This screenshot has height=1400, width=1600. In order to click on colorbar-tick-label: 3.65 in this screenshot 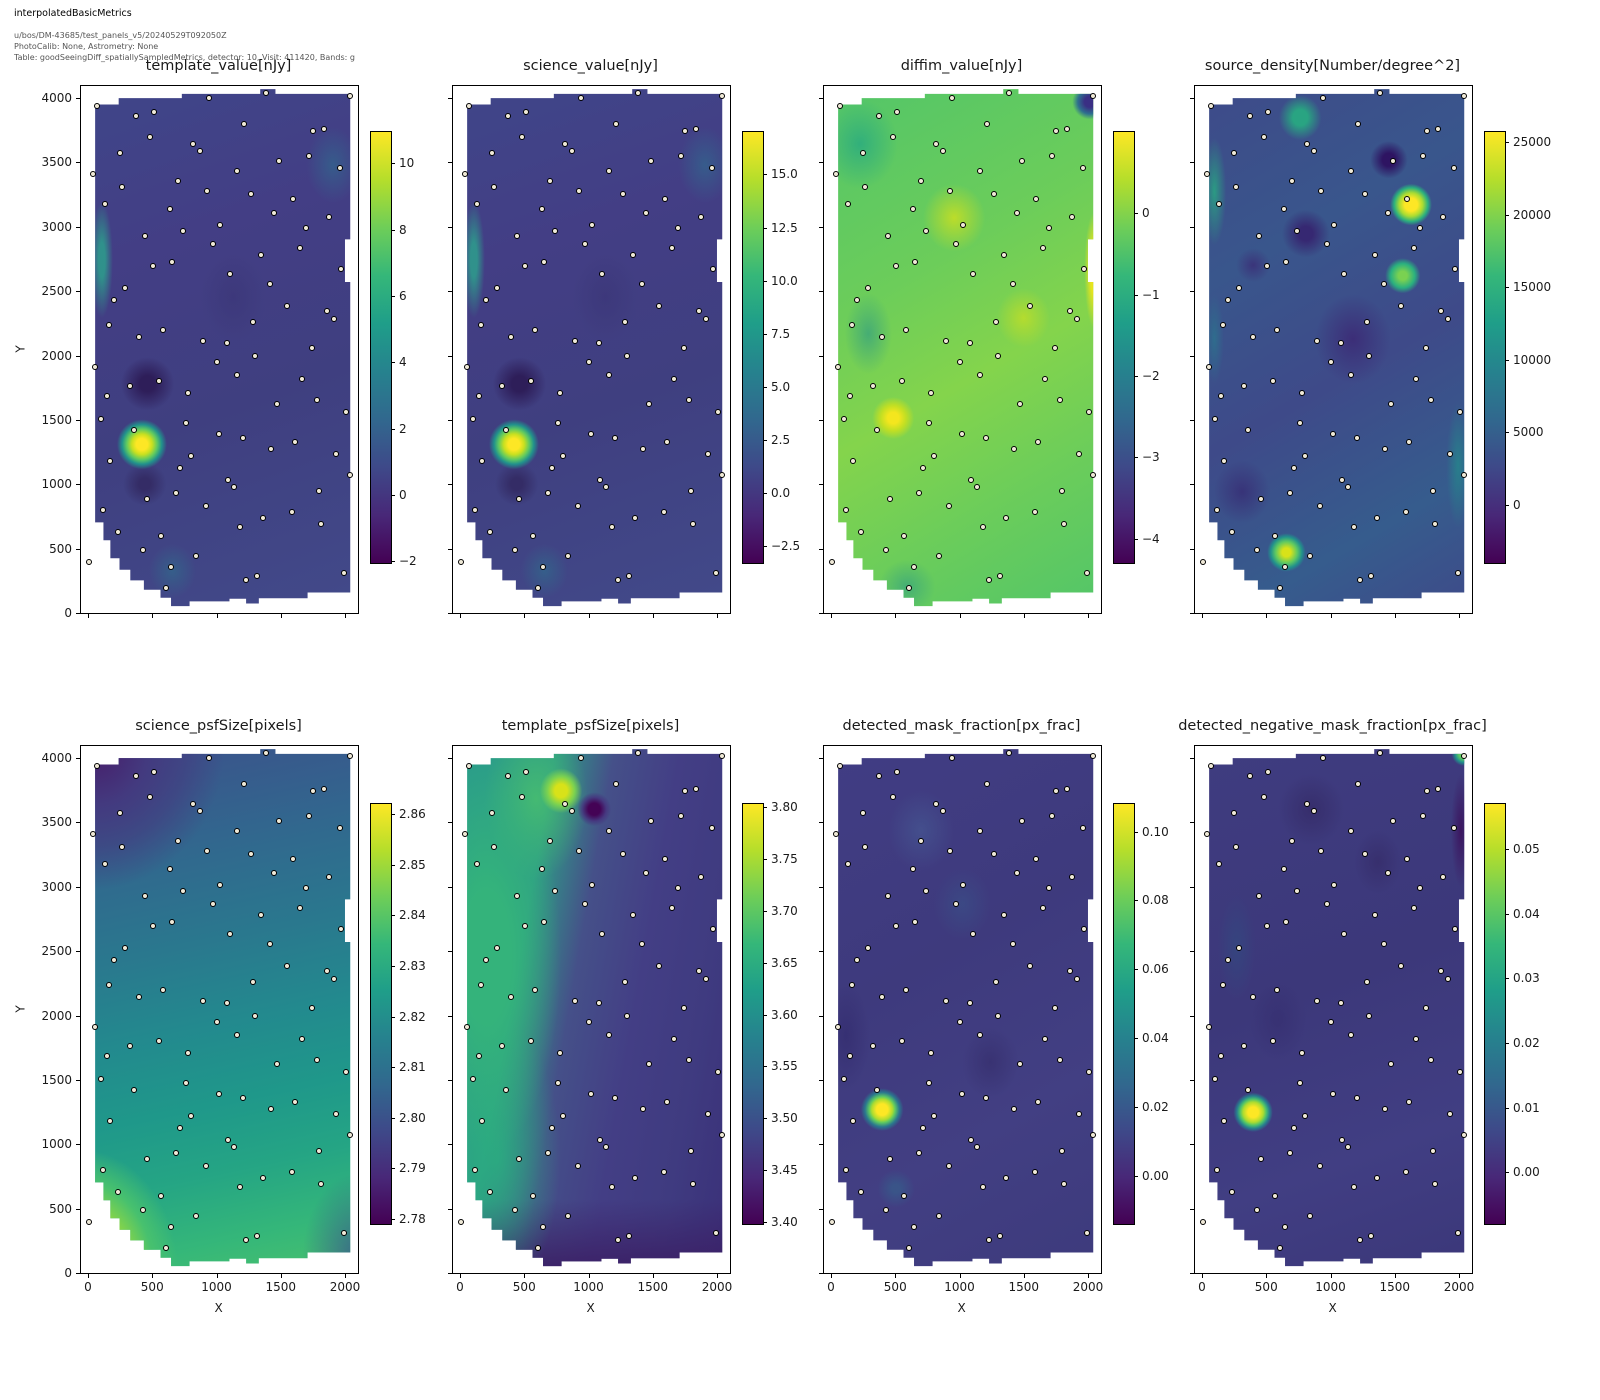, I will do `click(784, 962)`.